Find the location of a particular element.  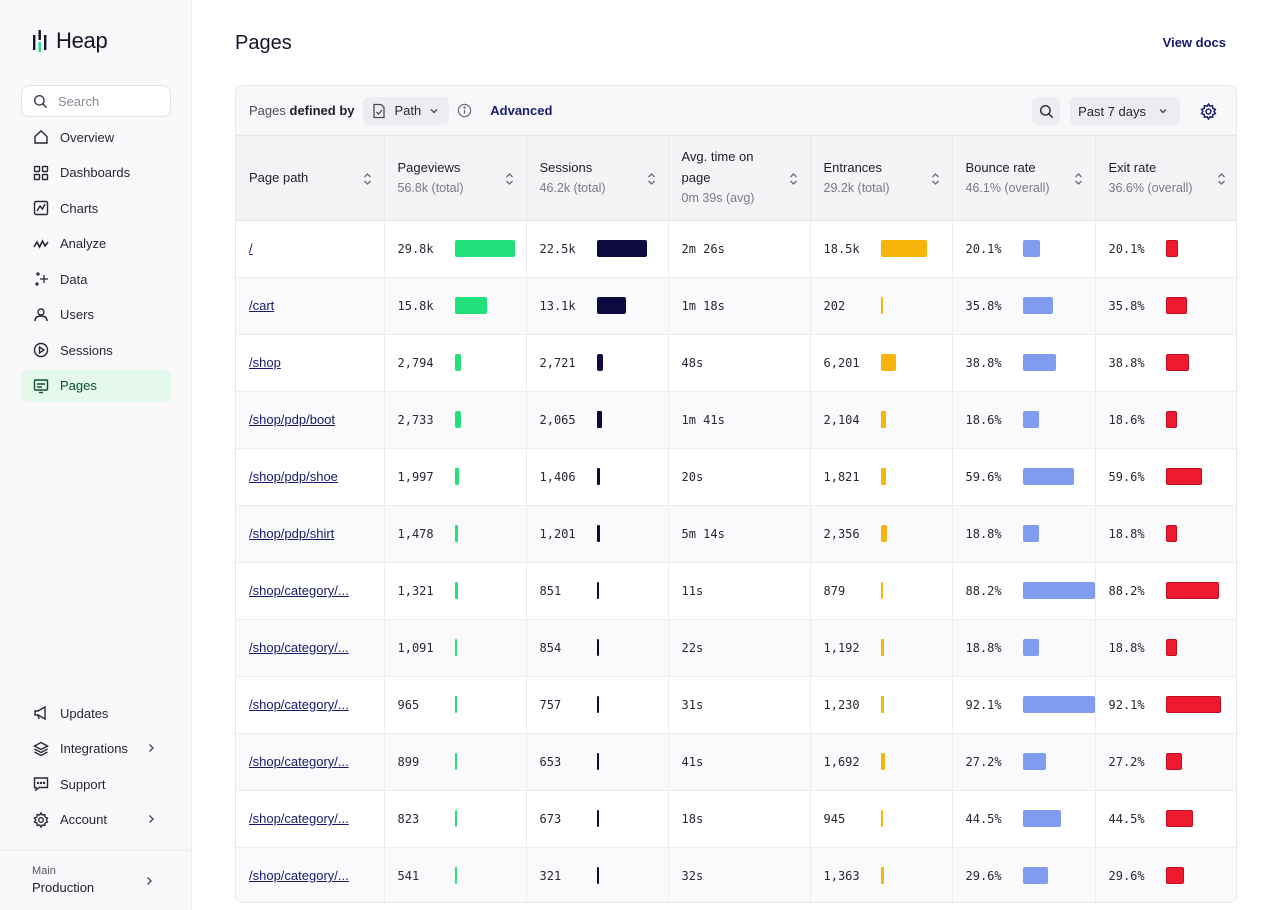

sidebar-item-users: Users is located at coordinates (96, 315).